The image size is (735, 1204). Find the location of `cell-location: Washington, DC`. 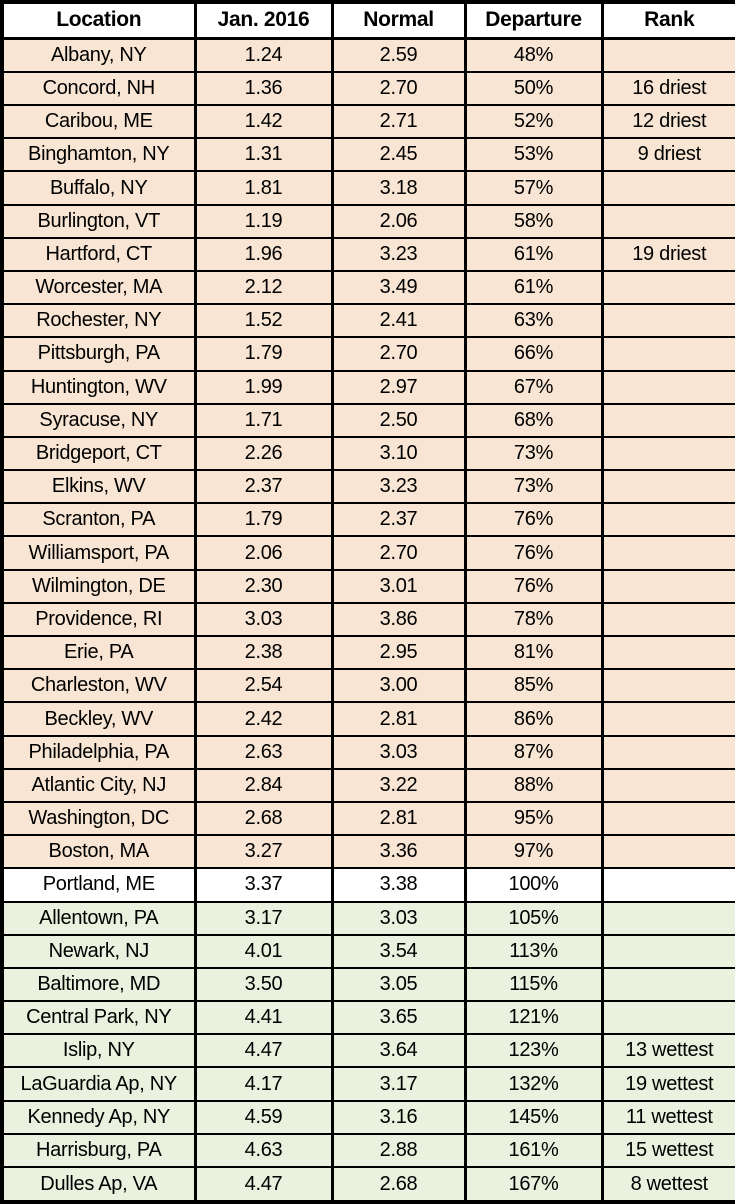

cell-location: Washington, DC is located at coordinates (98, 818).